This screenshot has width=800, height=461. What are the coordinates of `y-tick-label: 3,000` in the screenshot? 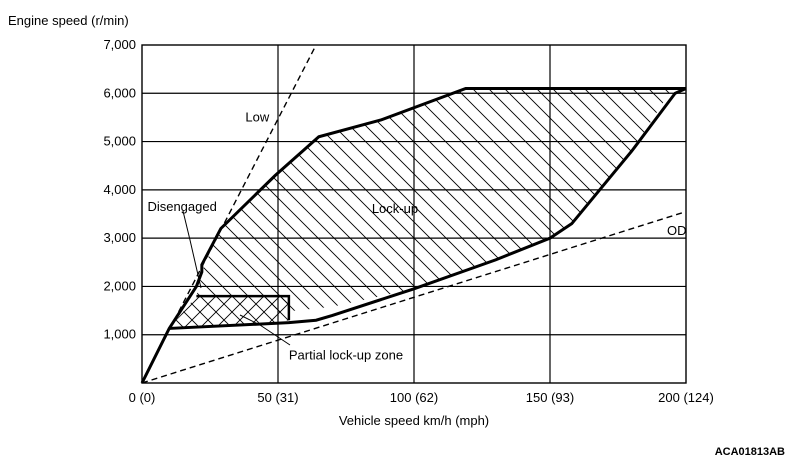 It's located at (119, 237).